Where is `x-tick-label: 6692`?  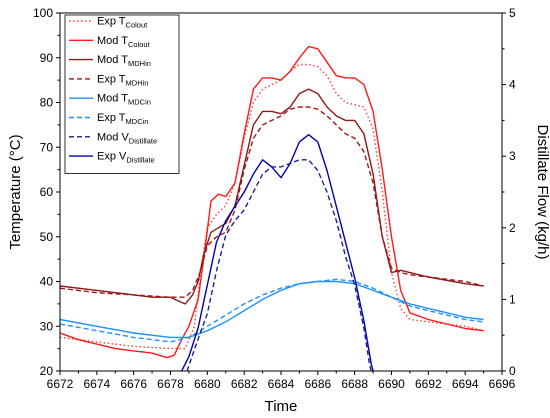 x-tick-label: 6692 is located at coordinates (428, 384).